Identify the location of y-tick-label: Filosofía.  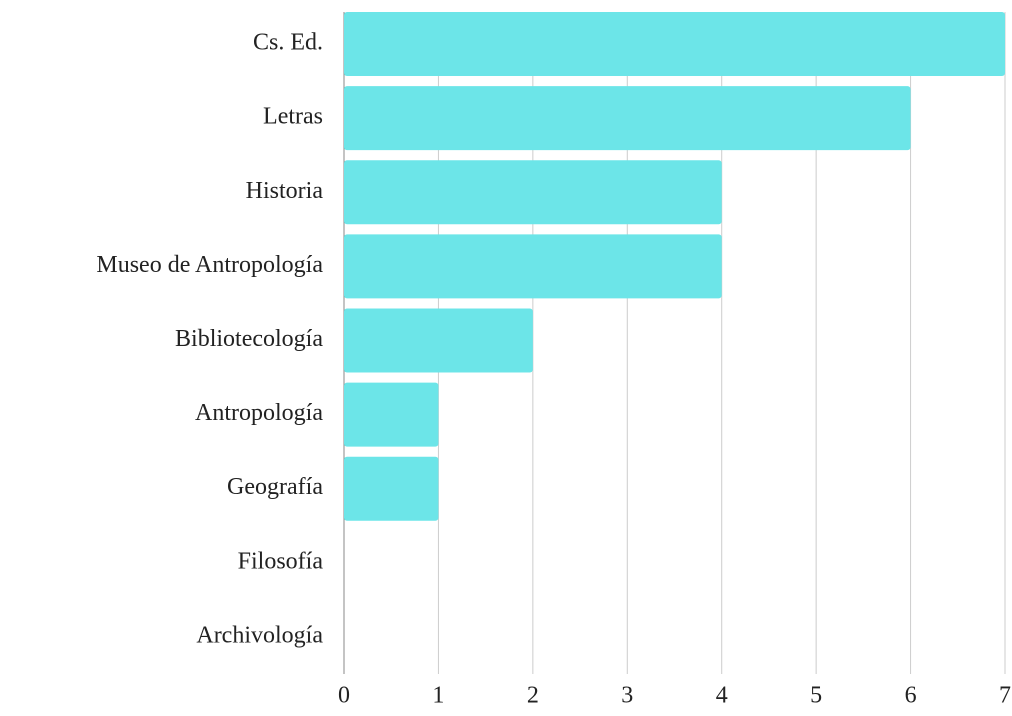
(281, 561).